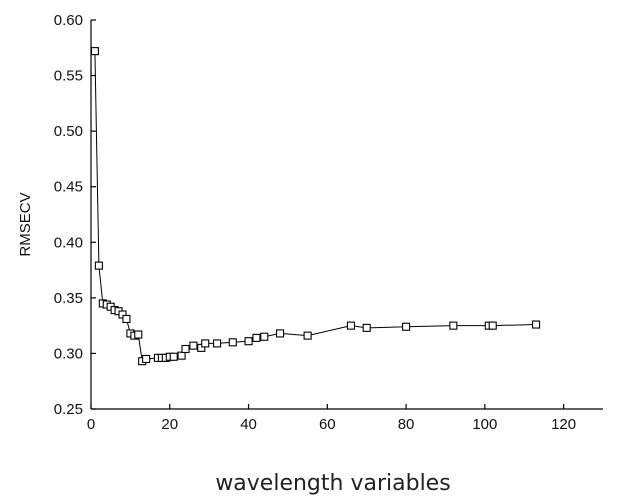 The image size is (618, 500). Describe the element at coordinates (68, 409) in the screenshot. I see `y-tick-label: 0.25` at that location.